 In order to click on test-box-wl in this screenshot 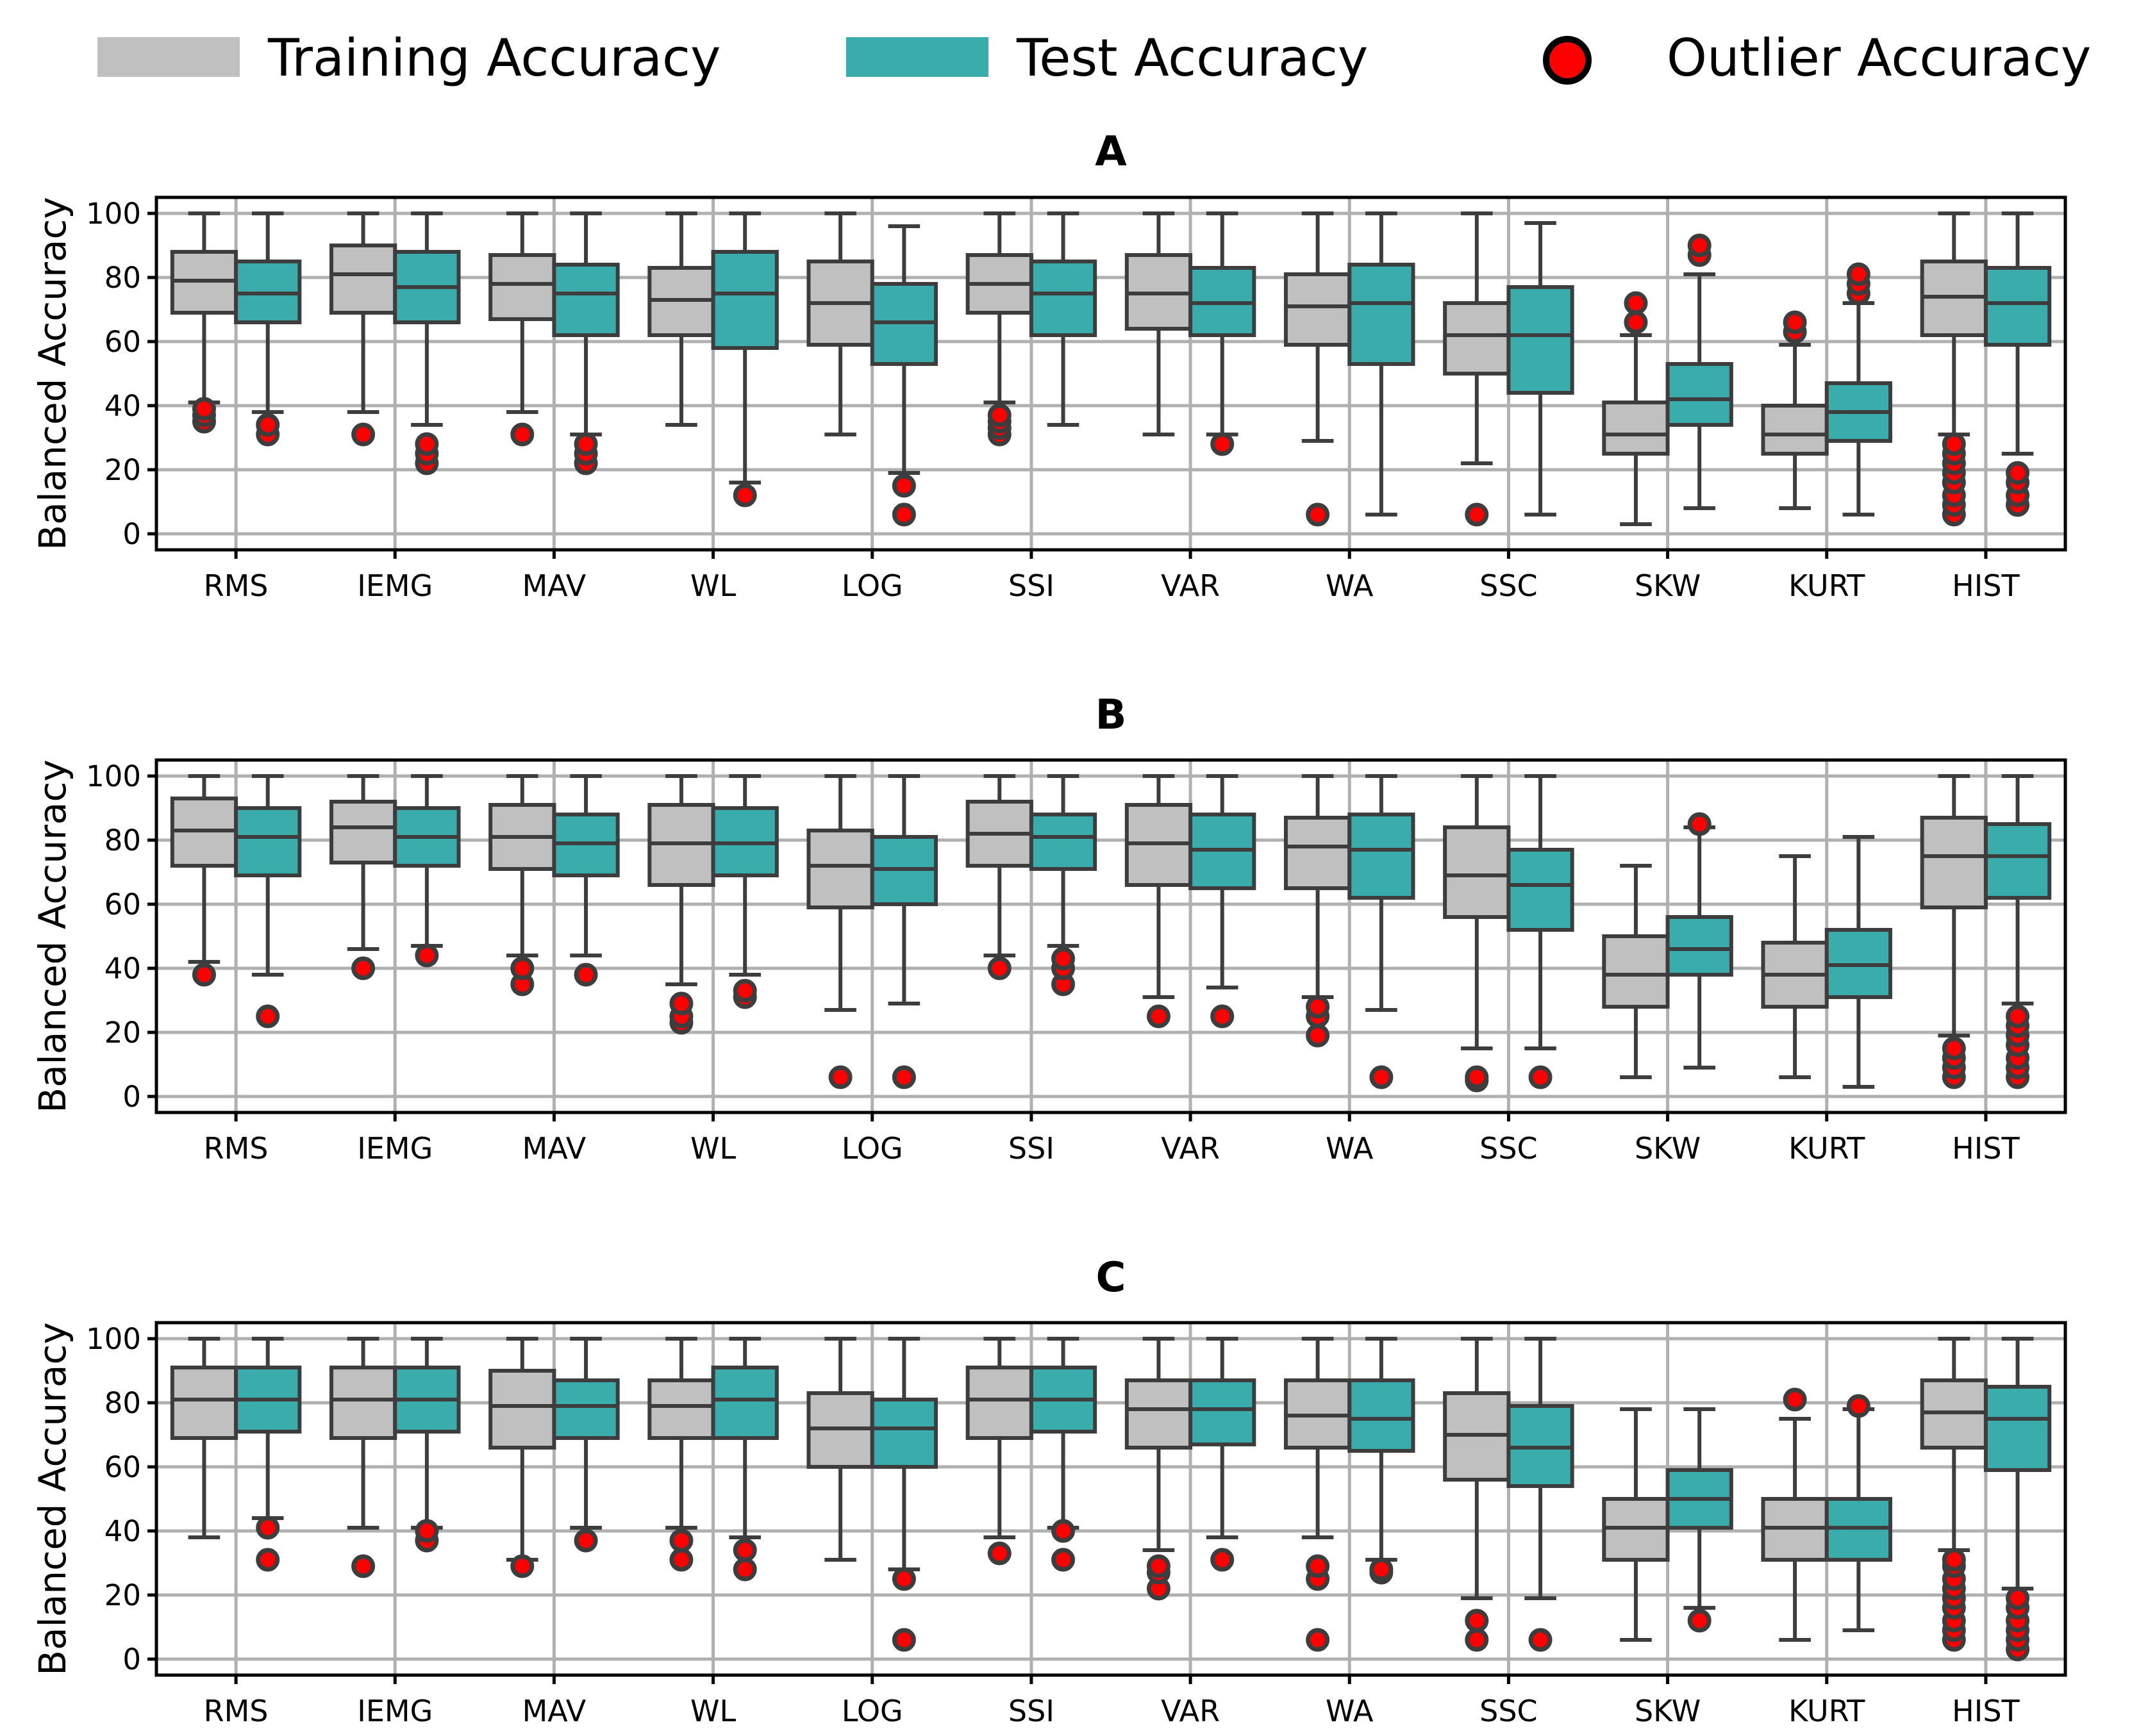, I will do `click(745, 891)`.